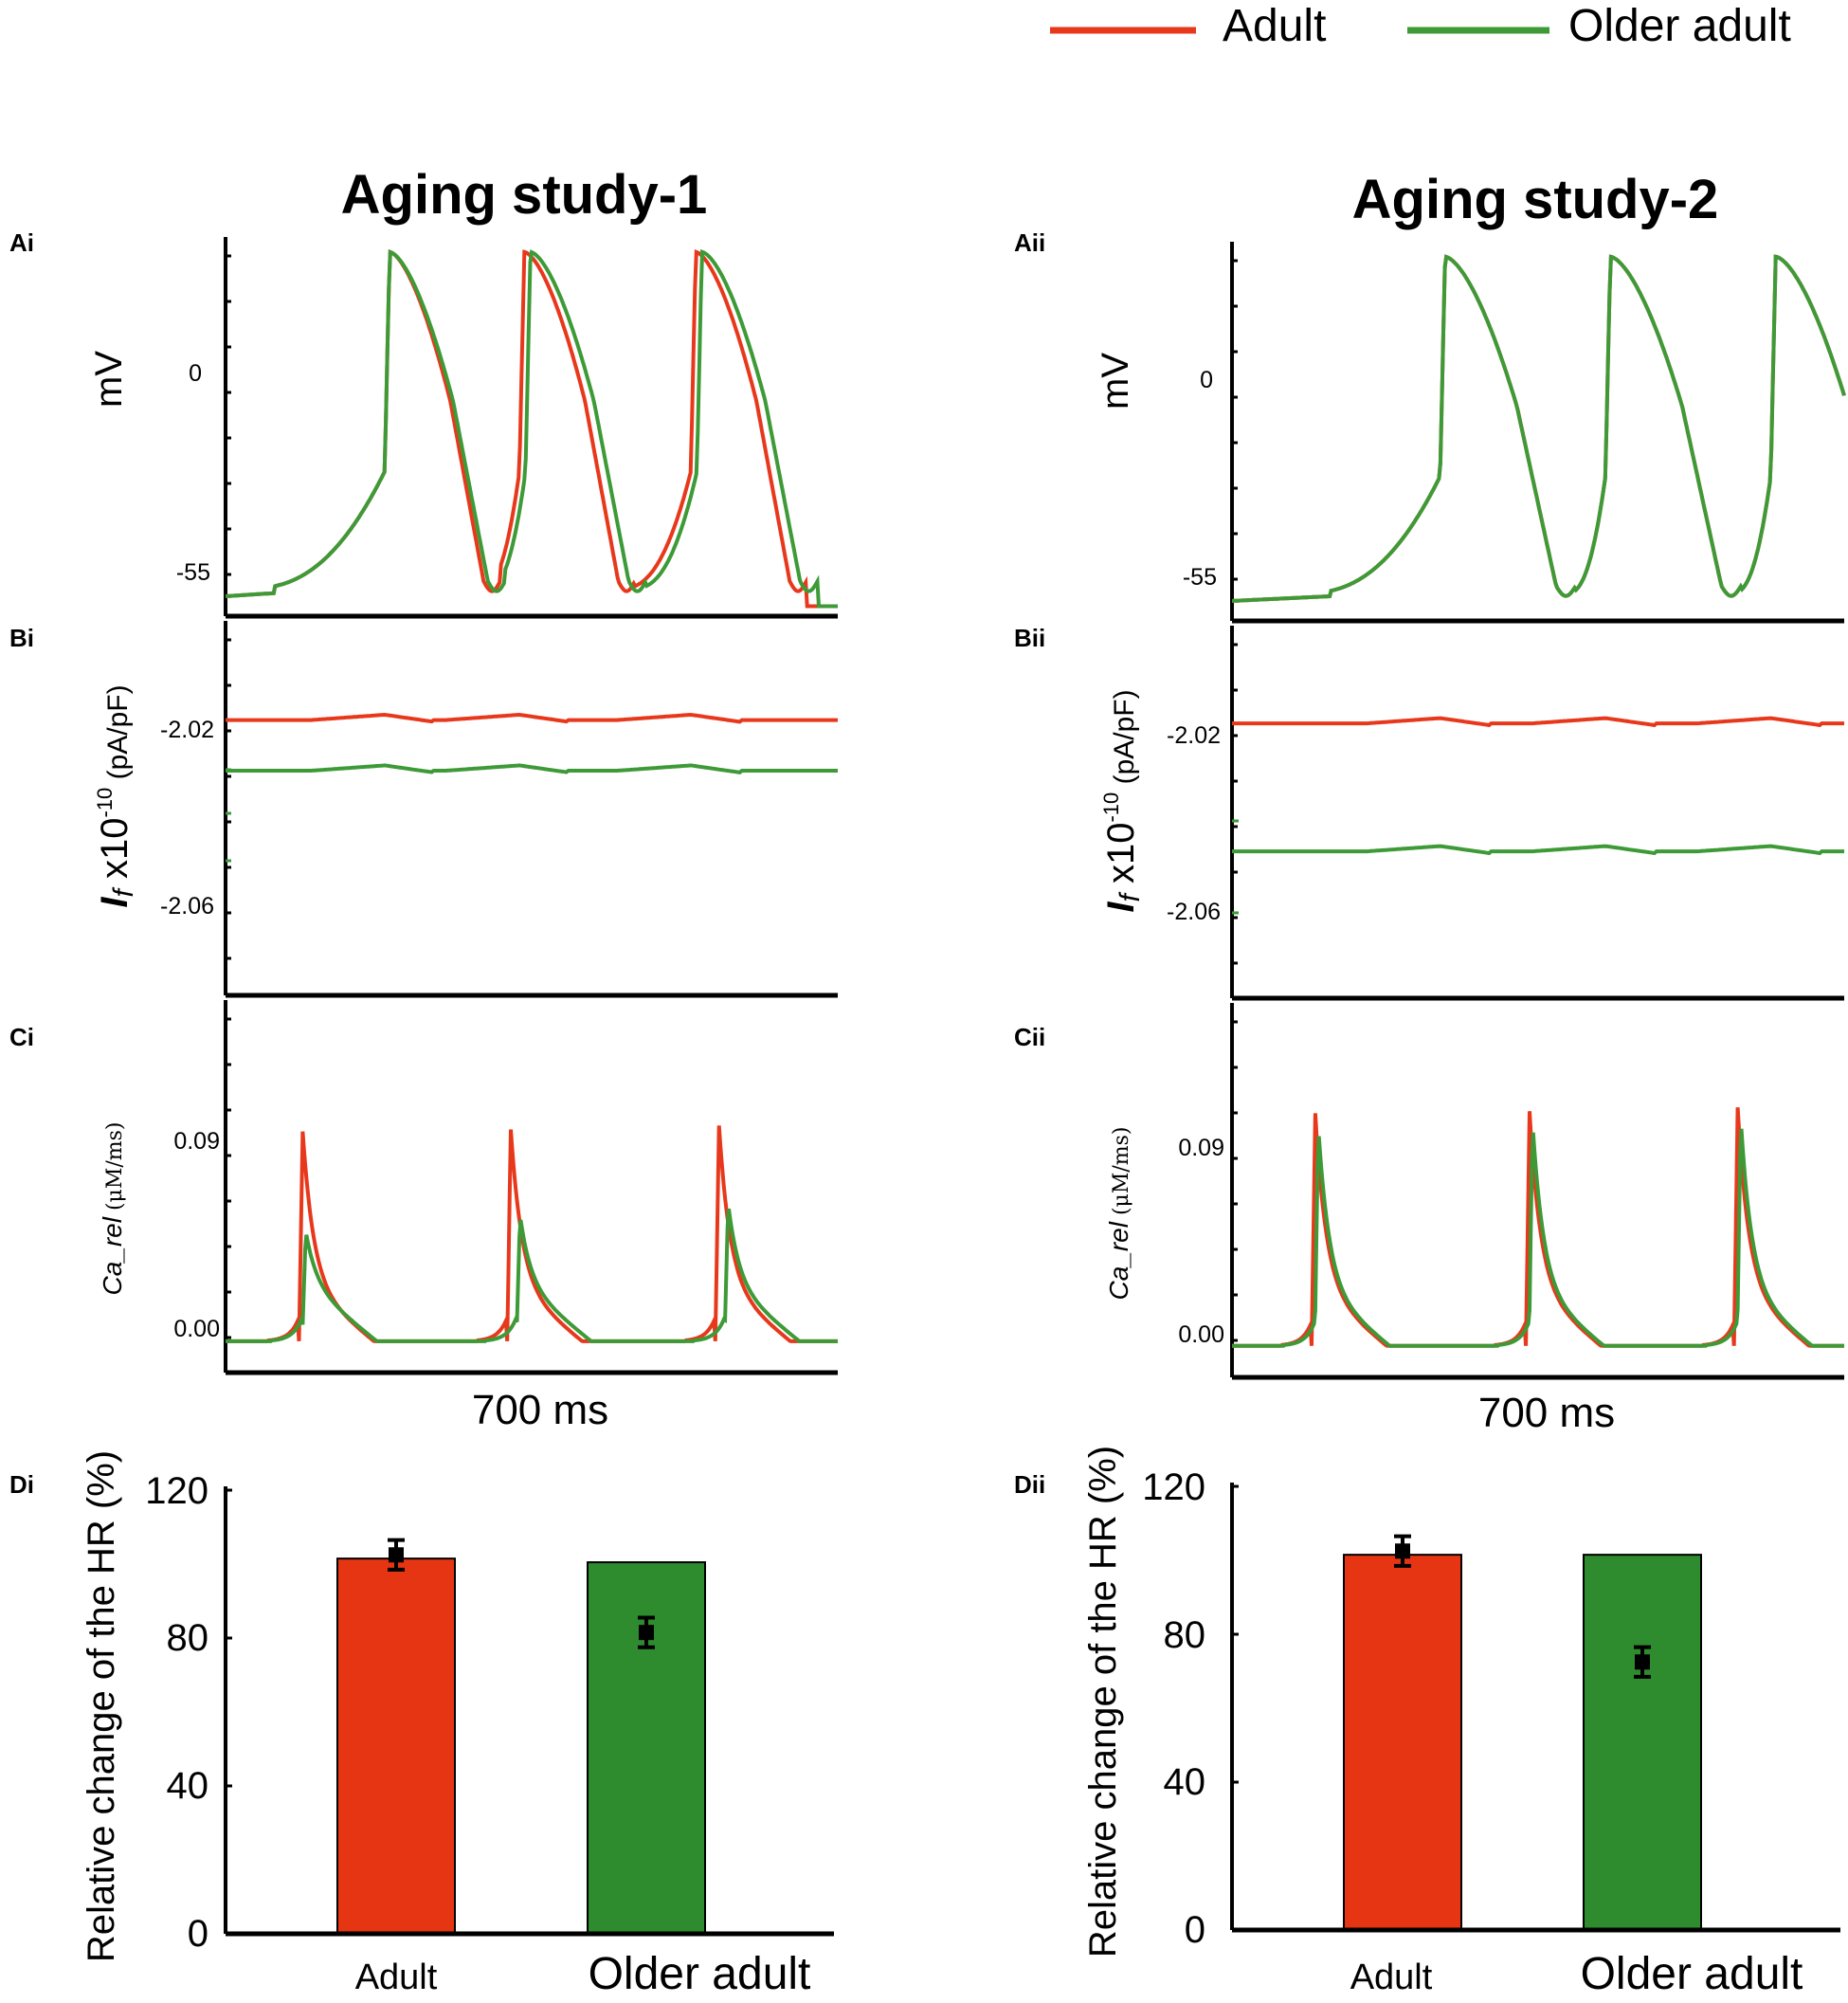 Image resolution: width=1848 pixels, height=2003 pixels. What do you see at coordinates (105, 803) in the screenshot?
I see `ylabel-bi-exp: -10` at bounding box center [105, 803].